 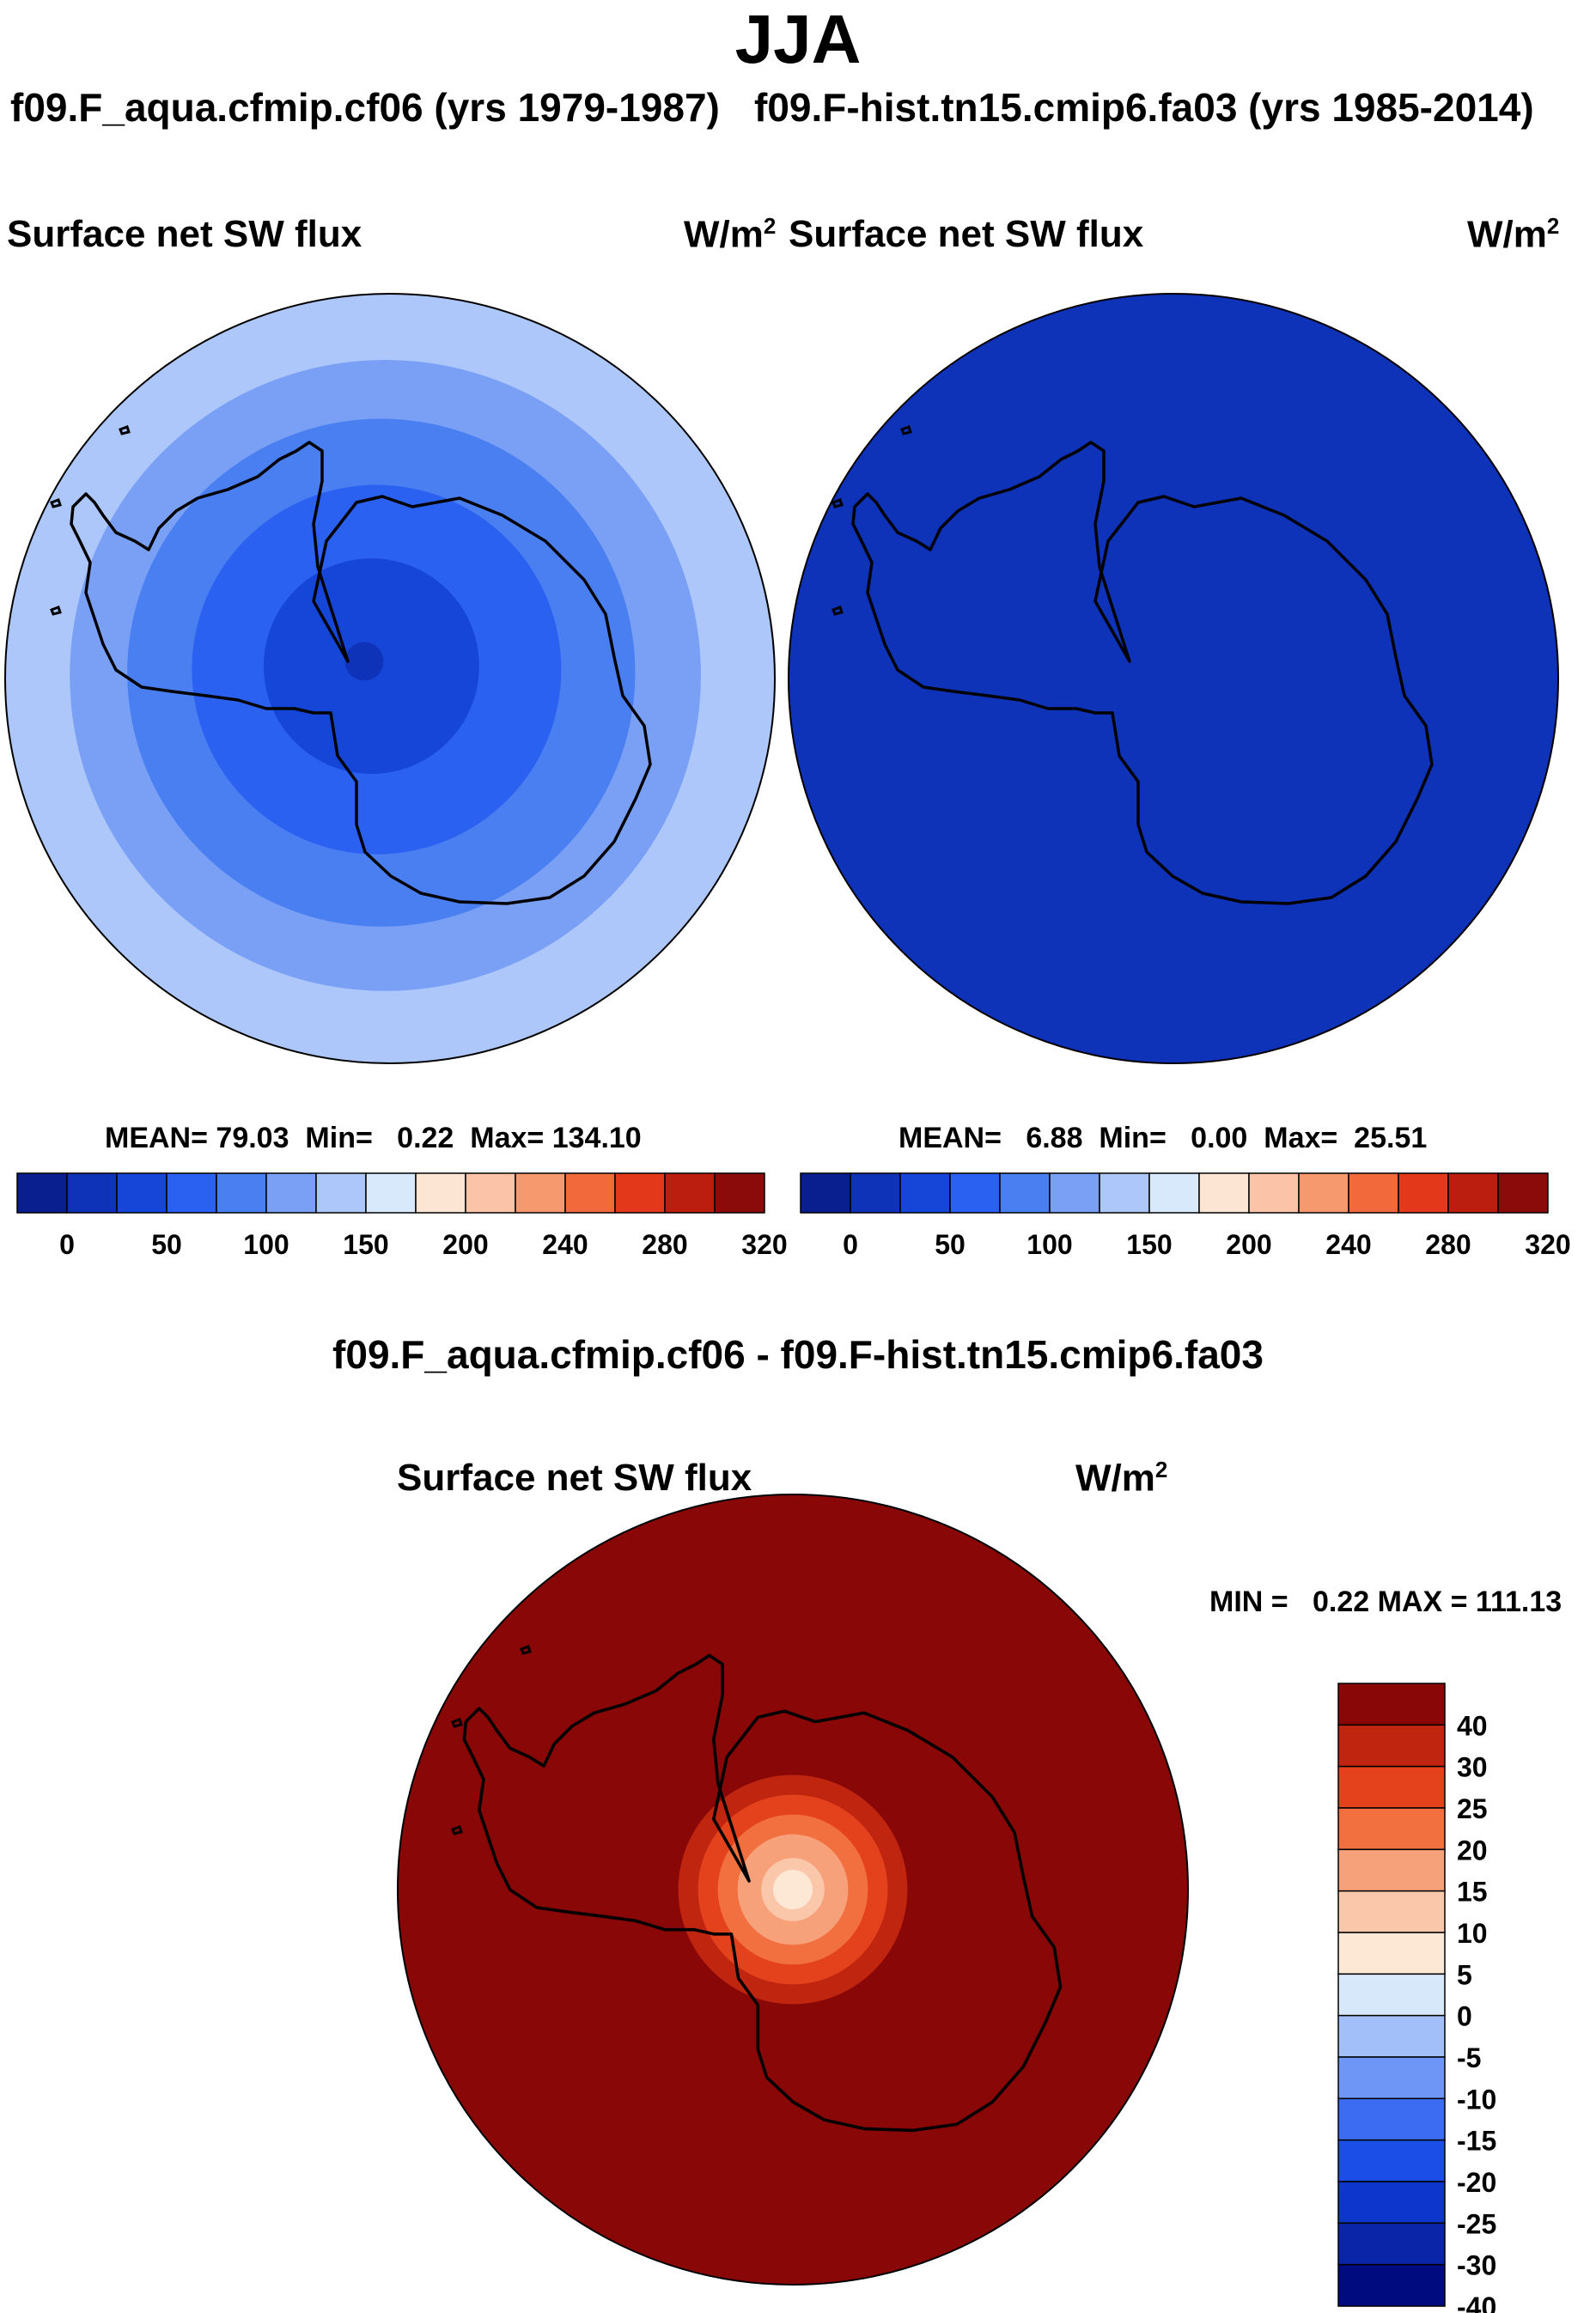 I want to click on colorbar-tick-label: -15, so click(x=1476, y=2141).